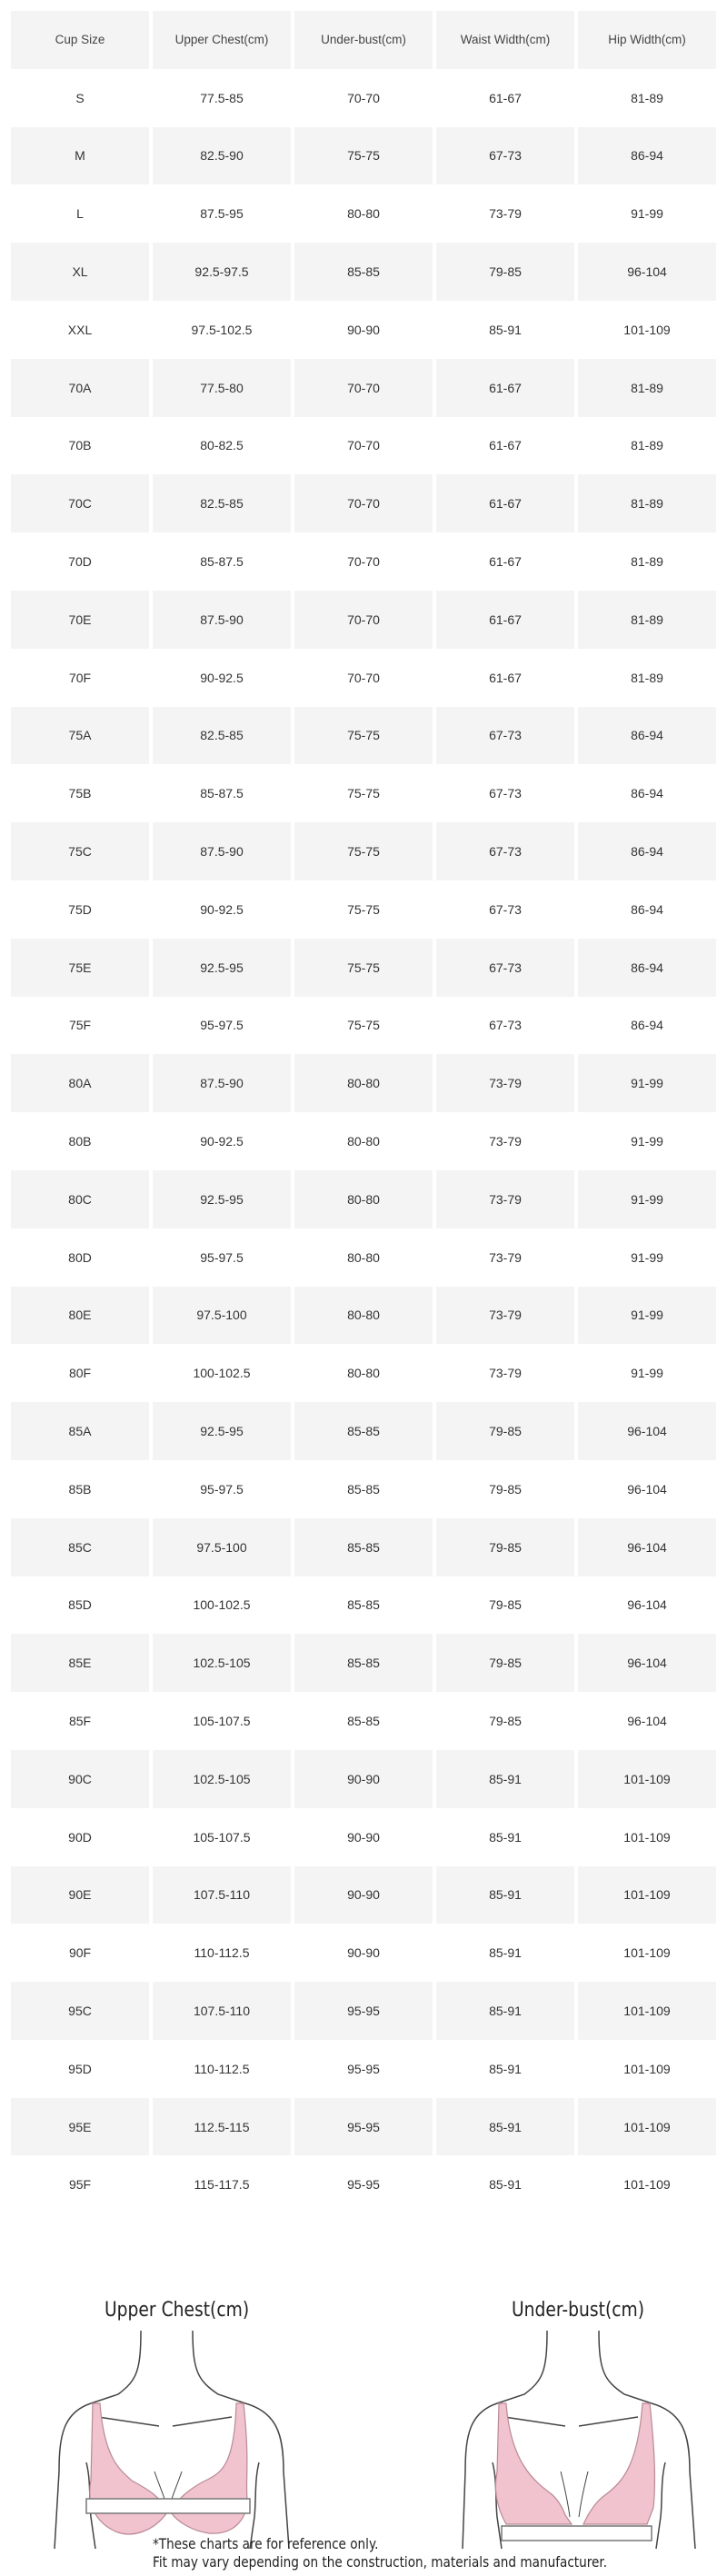 The width and height of the screenshot is (727, 2576). Describe the element at coordinates (80, 1198) in the screenshot. I see `table-cell: 80C` at that location.